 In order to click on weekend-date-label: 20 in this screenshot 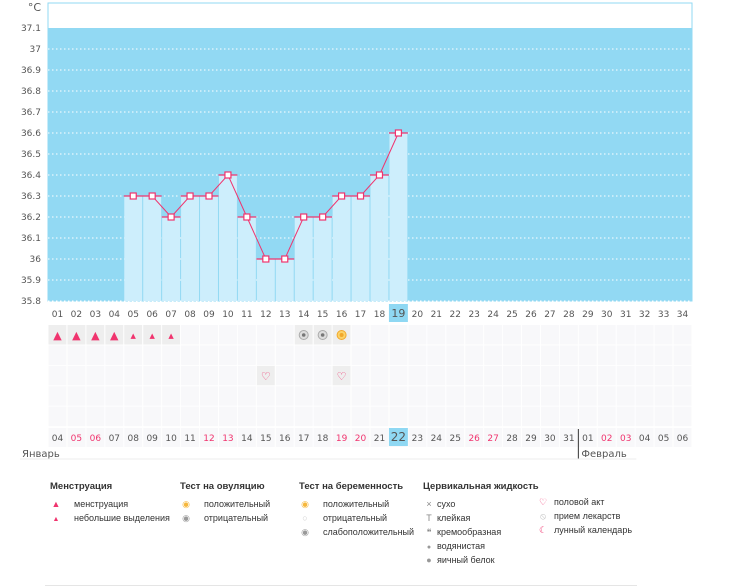, I will do `click(361, 439)`.